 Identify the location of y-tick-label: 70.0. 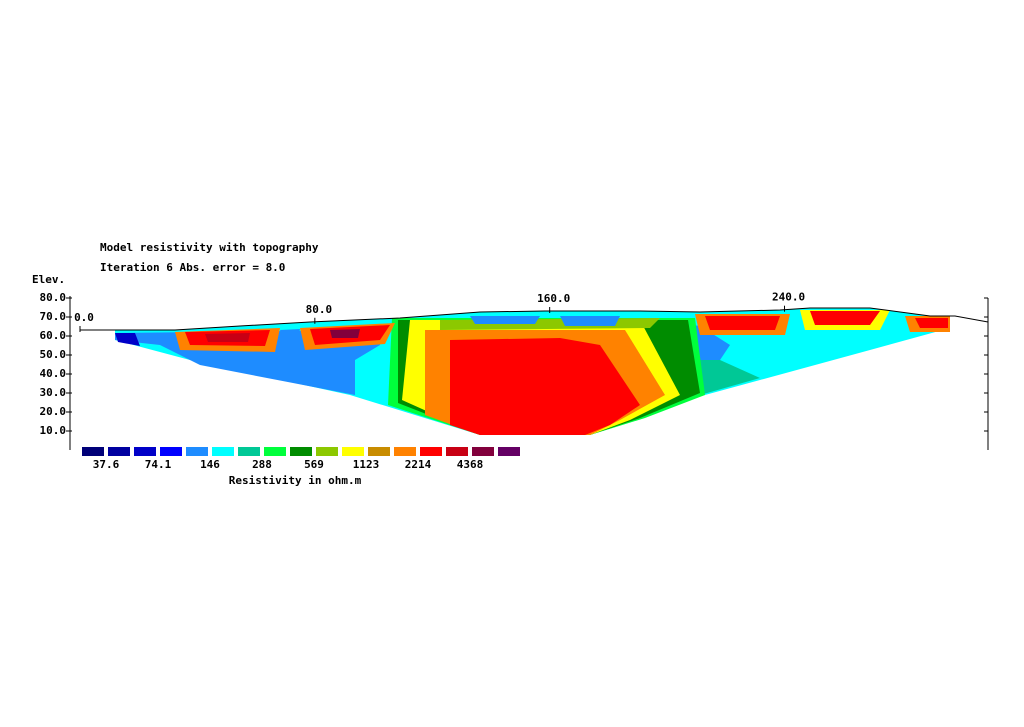
(53, 316).